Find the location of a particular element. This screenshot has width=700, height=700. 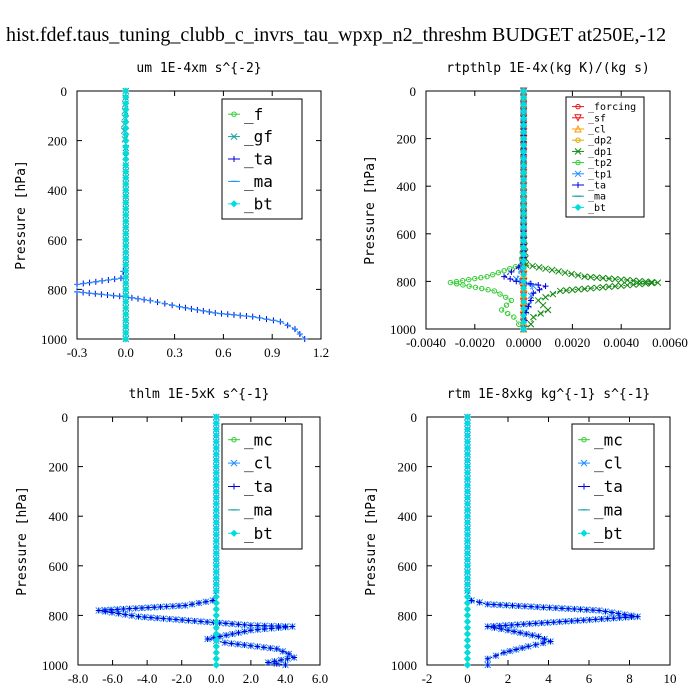

x-tick-label: -0.0020 is located at coordinates (475, 342).